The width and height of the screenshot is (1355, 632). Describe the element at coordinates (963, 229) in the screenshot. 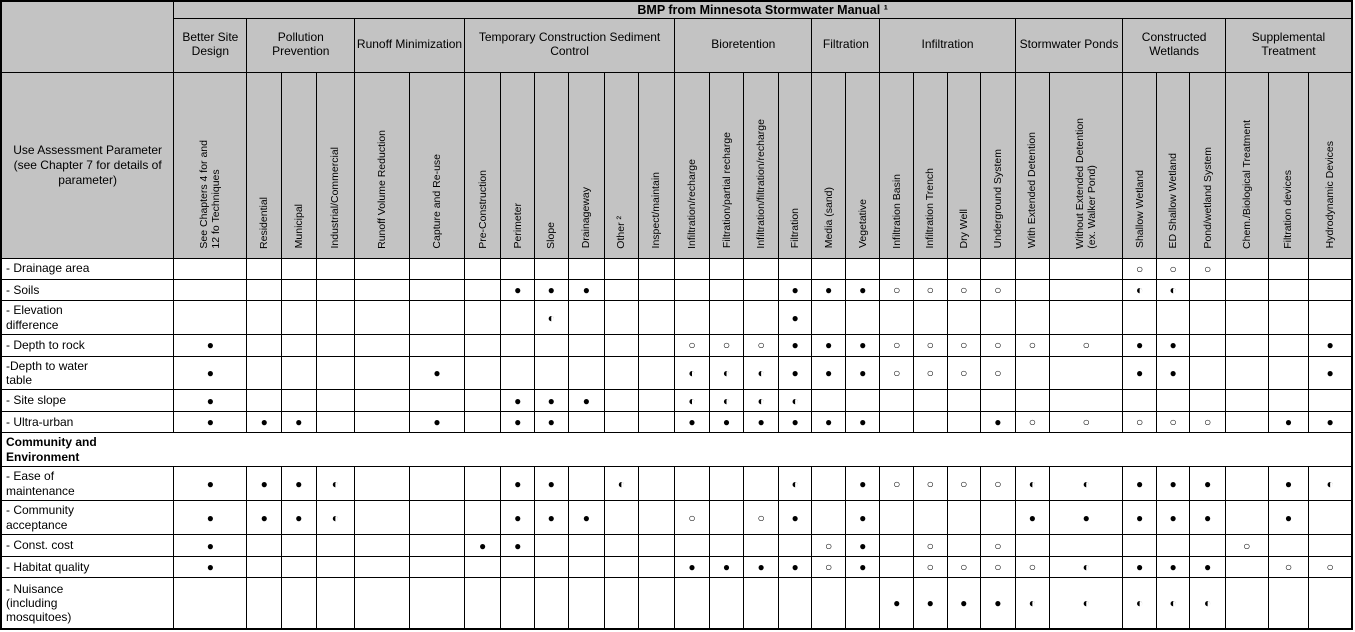

I see `column-header-label: Dry Well` at that location.